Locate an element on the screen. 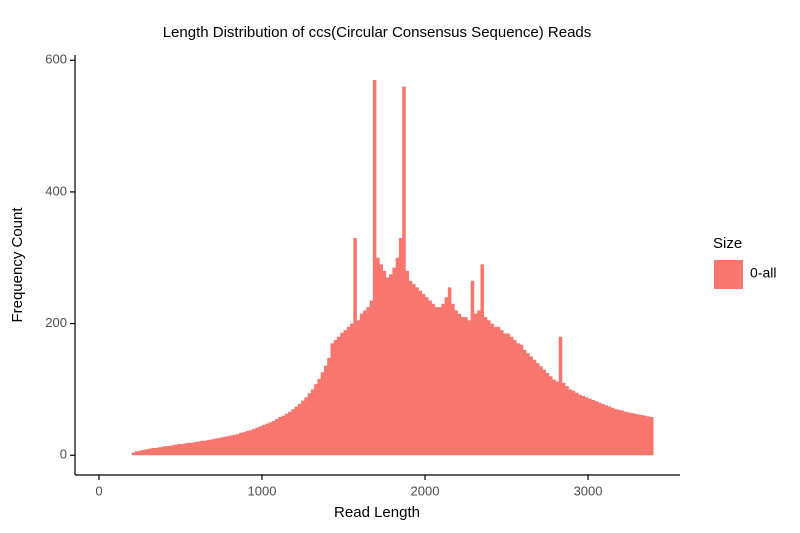 This screenshot has width=800, height=533. x-tick-label: 0 is located at coordinates (98, 490).